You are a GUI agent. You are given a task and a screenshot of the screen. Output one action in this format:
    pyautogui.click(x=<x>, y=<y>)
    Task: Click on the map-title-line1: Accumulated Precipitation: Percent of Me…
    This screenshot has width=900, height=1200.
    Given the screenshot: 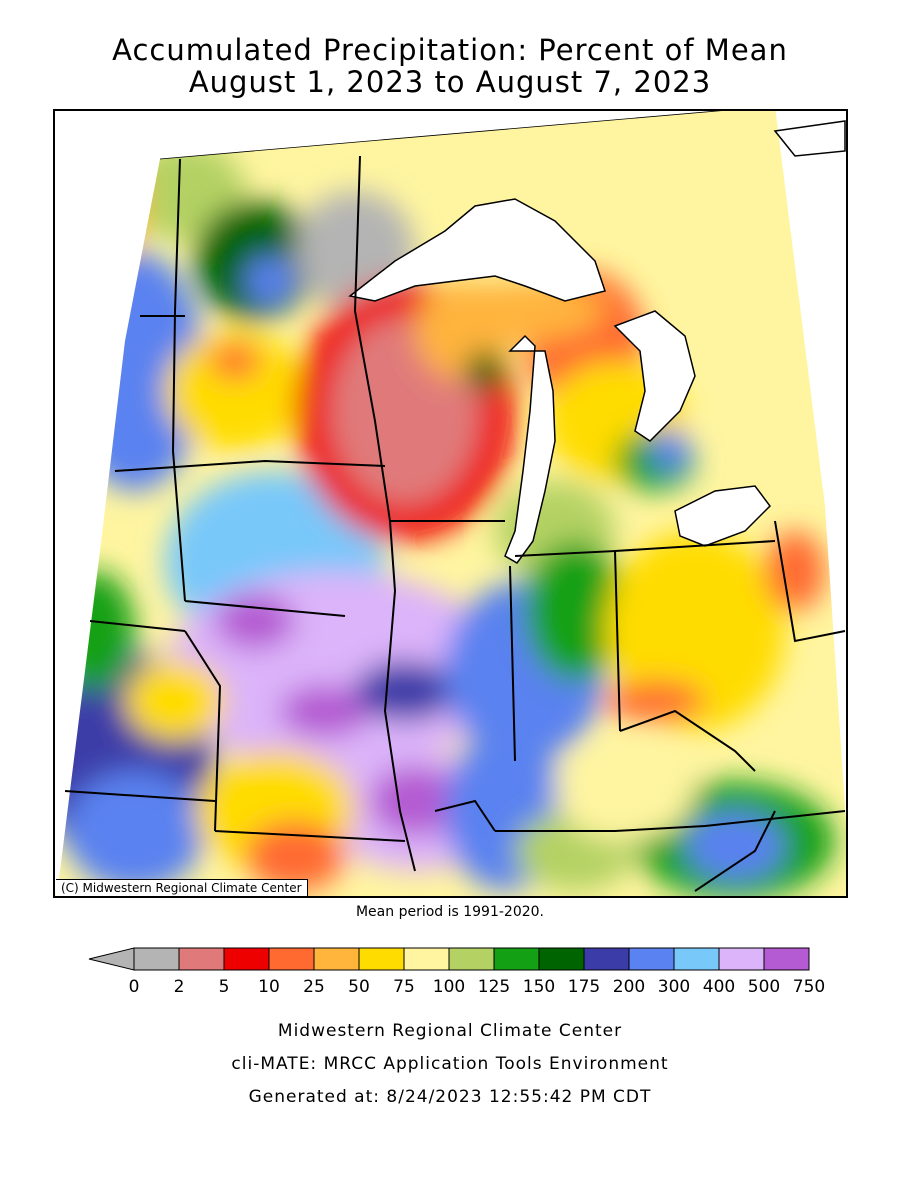 What is the action you would take?
    pyautogui.click(x=450, y=50)
    